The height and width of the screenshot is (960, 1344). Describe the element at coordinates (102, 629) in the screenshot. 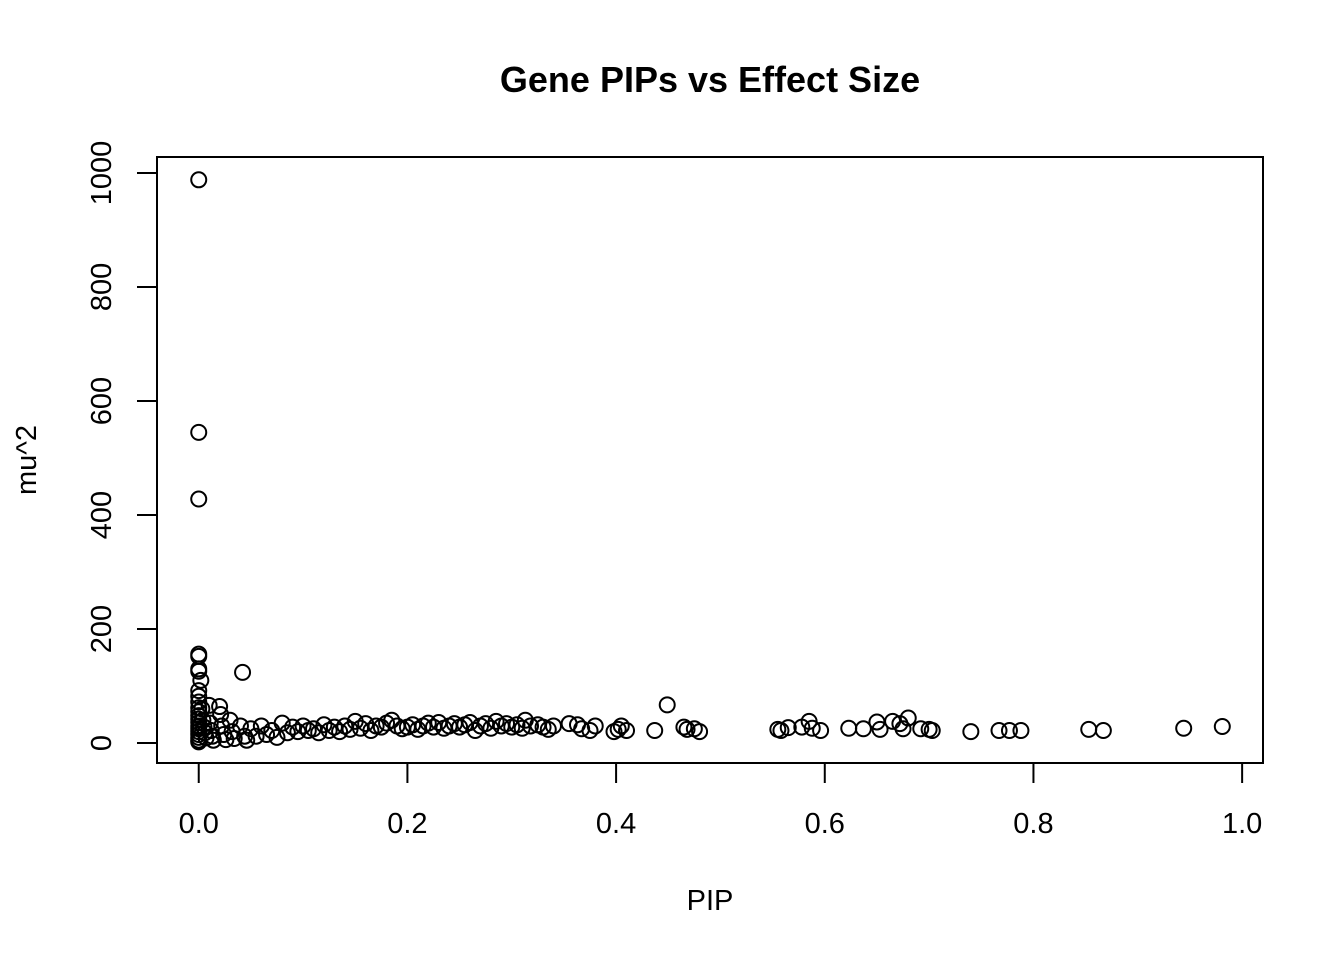

I see `y-tick-label: 200` at that location.